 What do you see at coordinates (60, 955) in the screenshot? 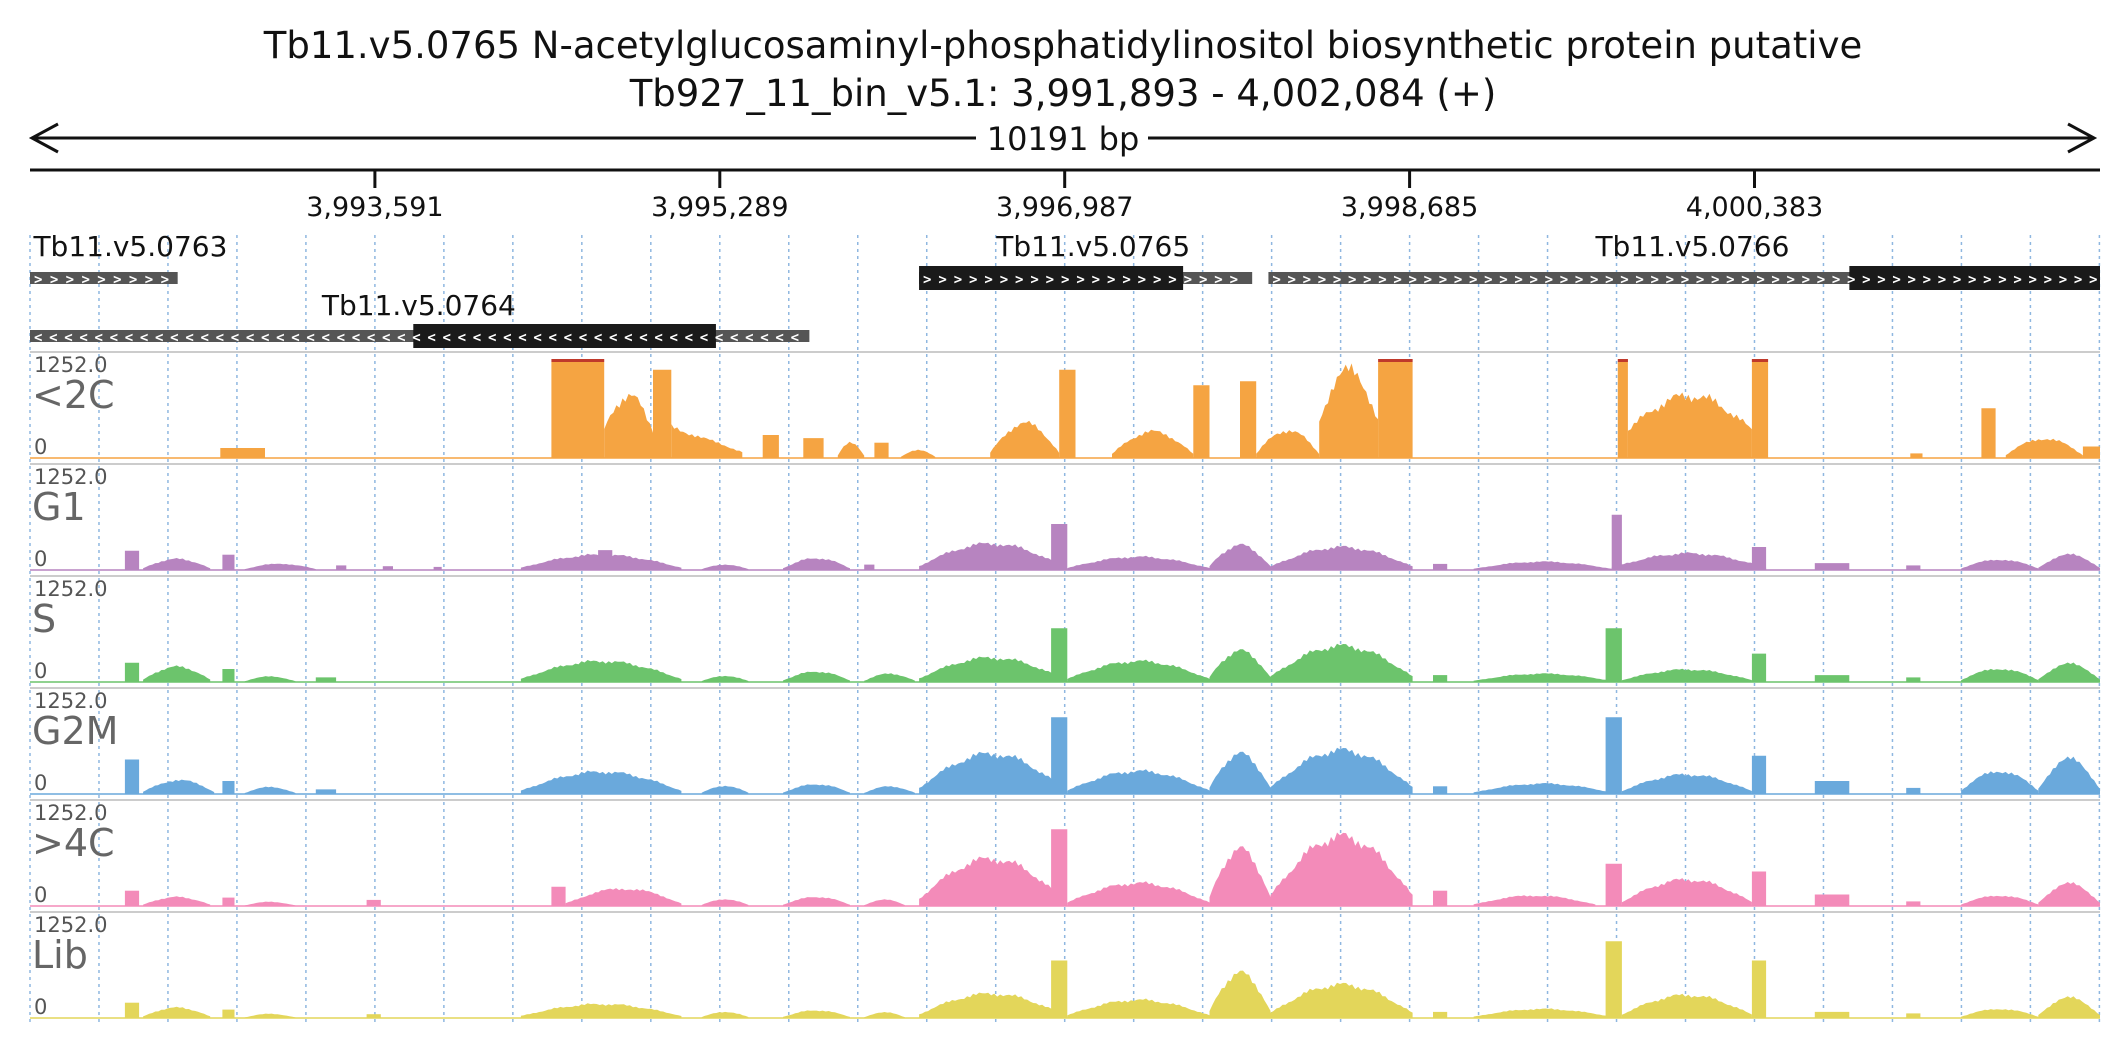
I see `track-name-label: Lib` at bounding box center [60, 955].